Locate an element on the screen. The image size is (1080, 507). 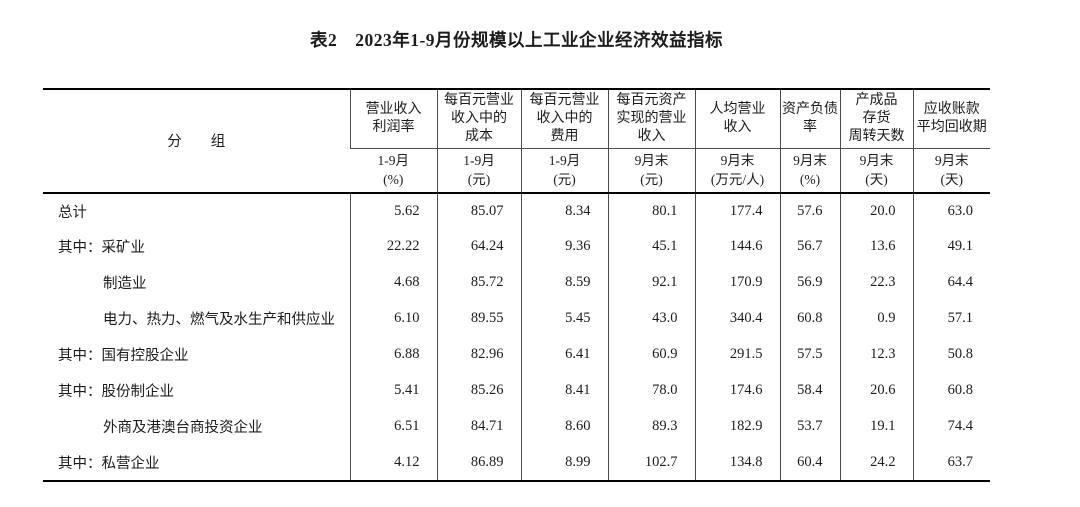
value-cell: 8.41 is located at coordinates (564, 390).